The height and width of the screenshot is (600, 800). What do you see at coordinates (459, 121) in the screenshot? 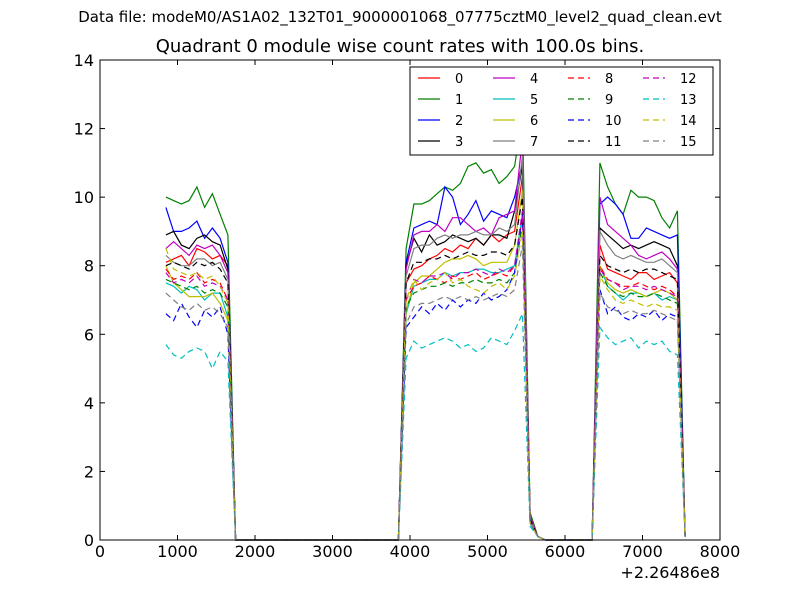
I see `legend-label-2: 2` at bounding box center [459, 121].